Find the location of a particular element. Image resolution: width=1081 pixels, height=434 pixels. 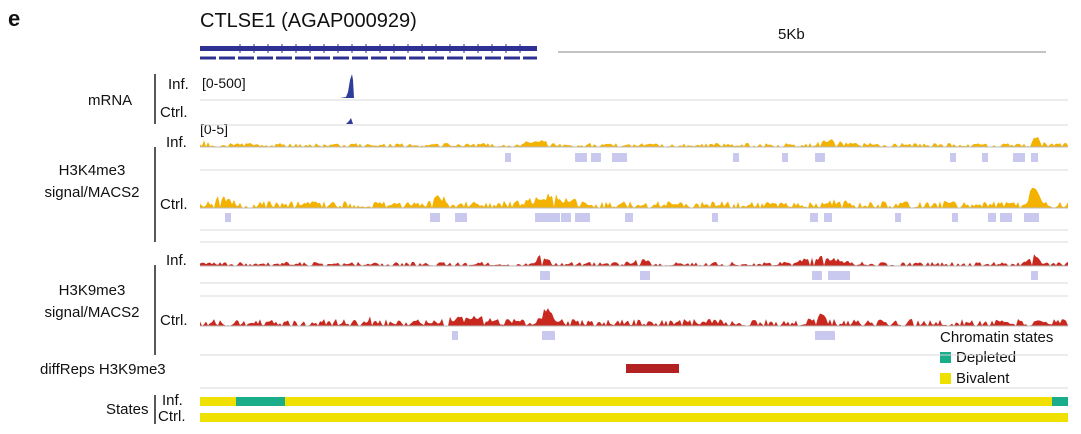

mrna-inf-signal is located at coordinates (347, 86).